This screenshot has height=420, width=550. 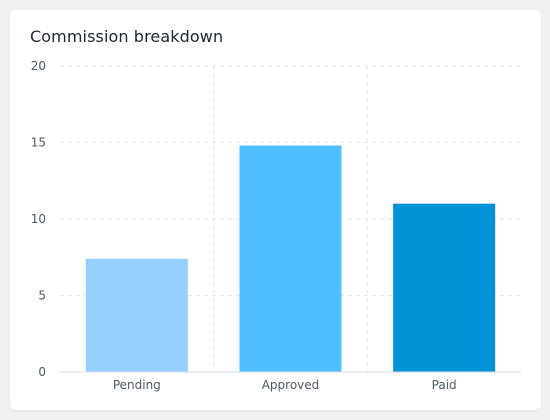 I want to click on y-tick-label-2: 10, so click(x=38, y=219).